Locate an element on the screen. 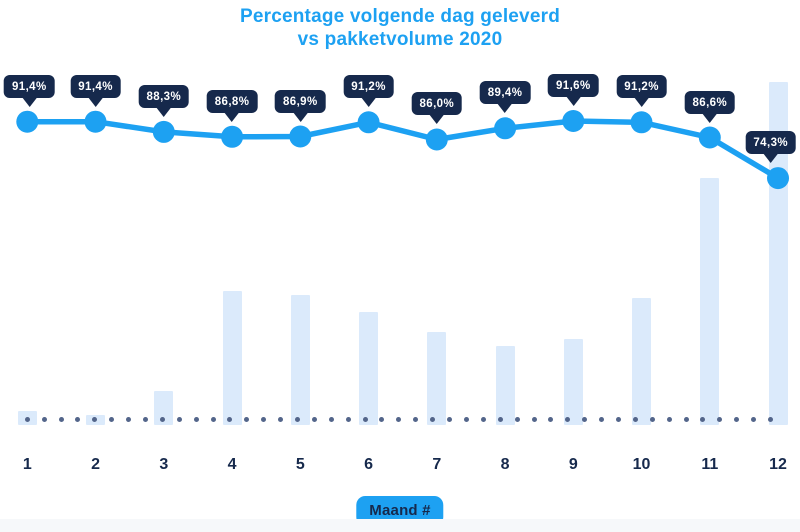 The image size is (800, 532). x-tick-label: 8 is located at coordinates (505, 464).